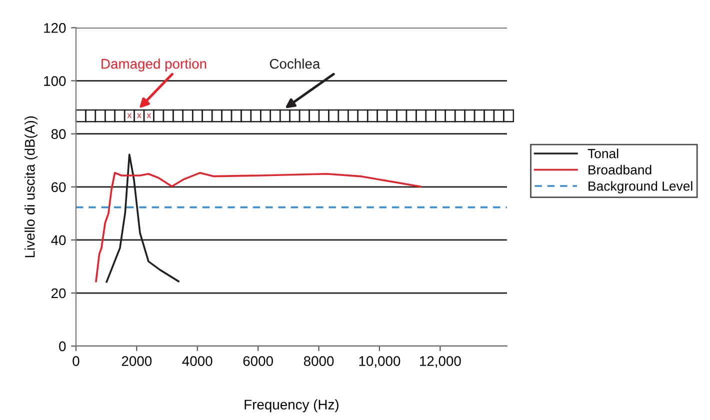  What do you see at coordinates (640, 187) in the screenshot?
I see `legend-label: Background Level` at bounding box center [640, 187].